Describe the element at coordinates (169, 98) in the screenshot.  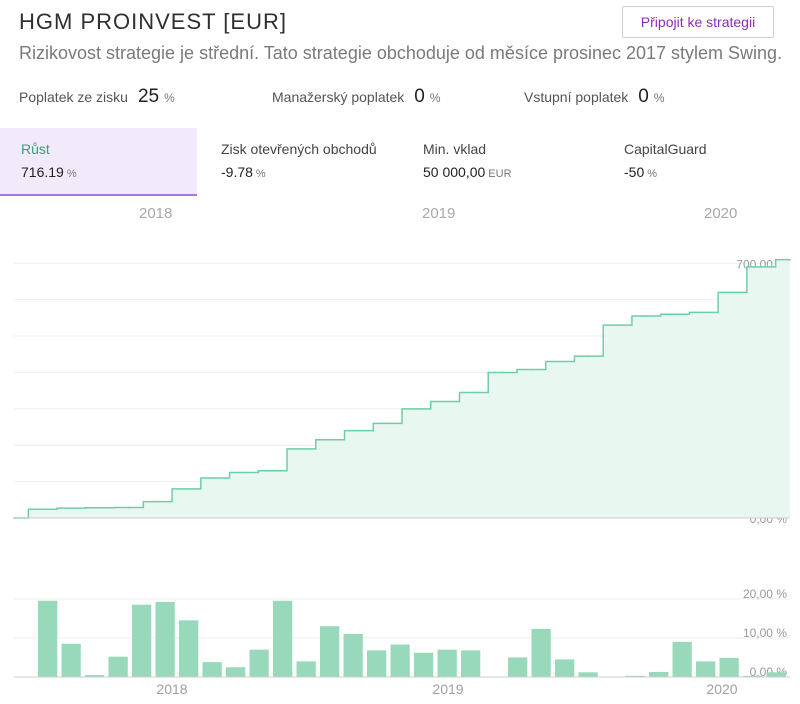
I see `fee-profit-unit: %` at that location.